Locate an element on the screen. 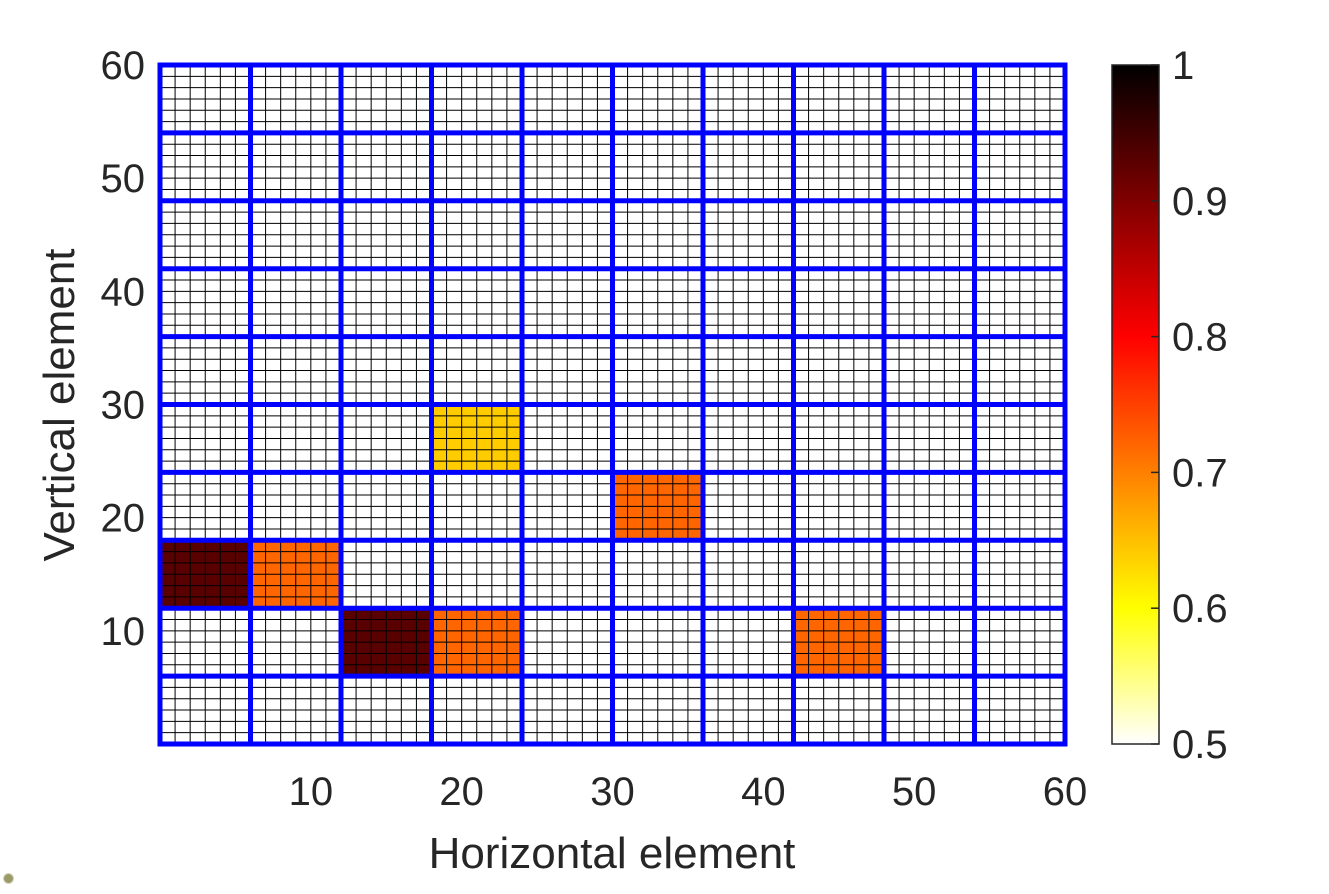 The image size is (1329, 894). x-tick-label: 40 is located at coordinates (763, 792).